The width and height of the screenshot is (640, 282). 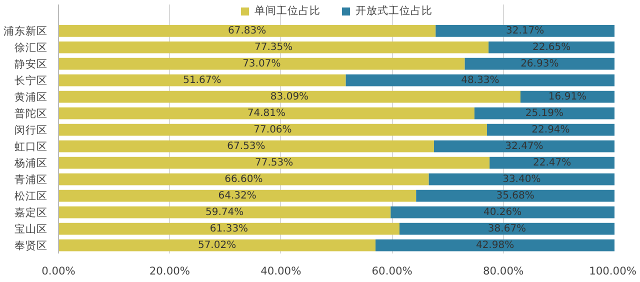 What do you see at coordinates (31, 229) in the screenshot?
I see `y-tick-label: 宝山区` at bounding box center [31, 229].